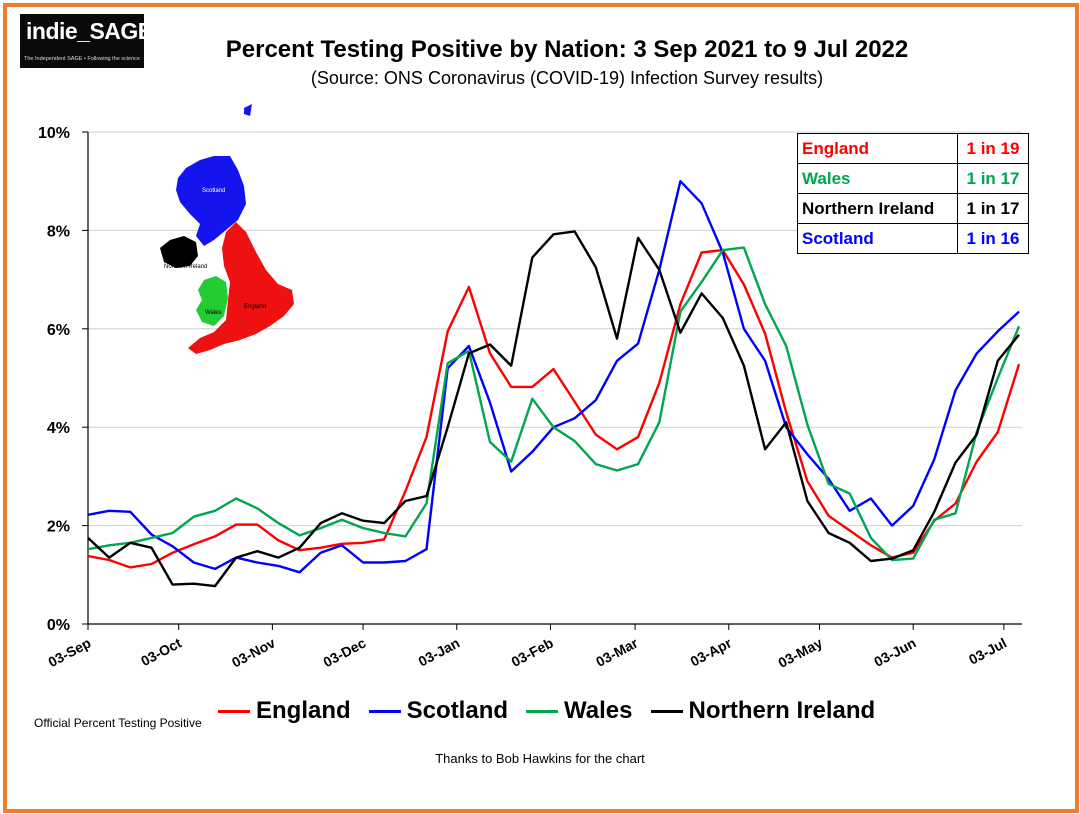 This screenshot has height=814, width=1080. I want to click on chart-legend: England Scotland Wales Northern Ireland, so click(555, 711).